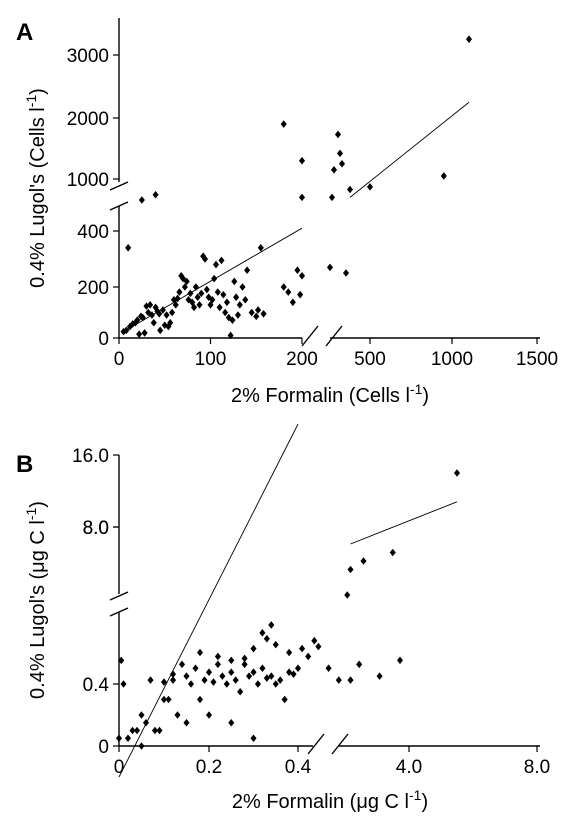  Describe the element at coordinates (96, 528) in the screenshot. I see `panel-b-y-tick-label: 8.0` at that location.